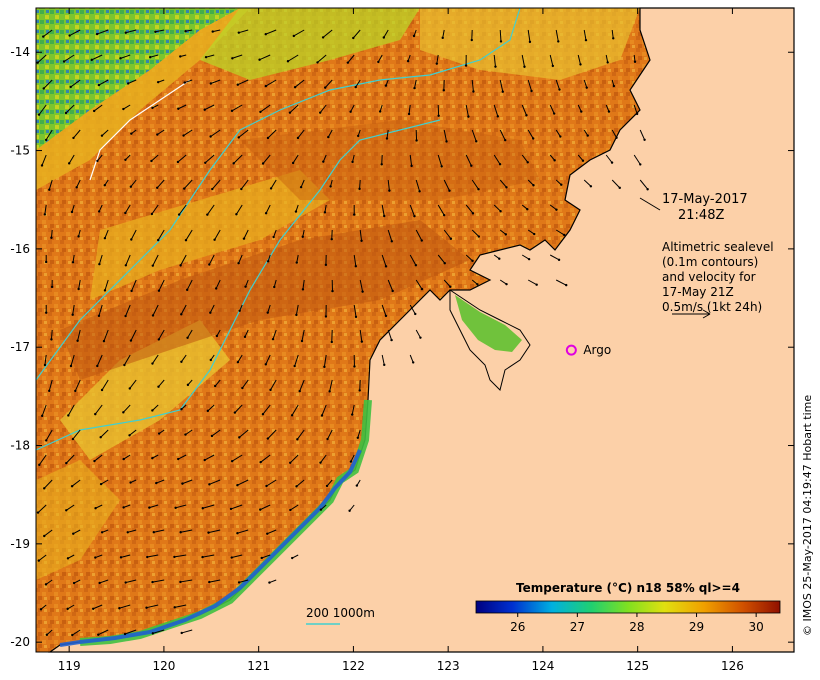  Describe the element at coordinates (693, 207) in the screenshot. I see `timestamp-annotation: 17-May-2017 21:48Z` at that location.